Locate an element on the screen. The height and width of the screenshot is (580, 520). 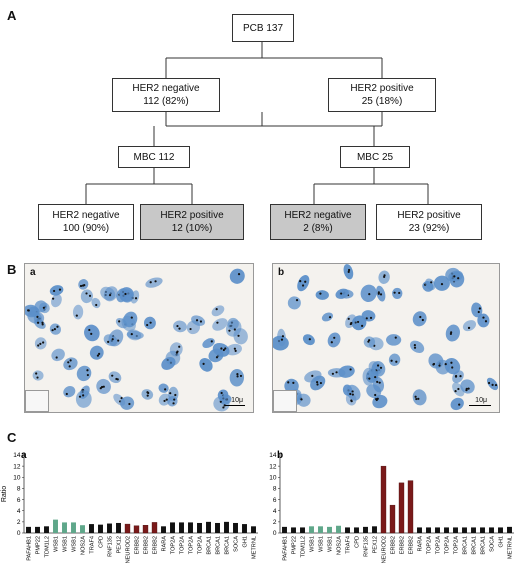
panel-letter-b: B is located at coordinates (12, 269).